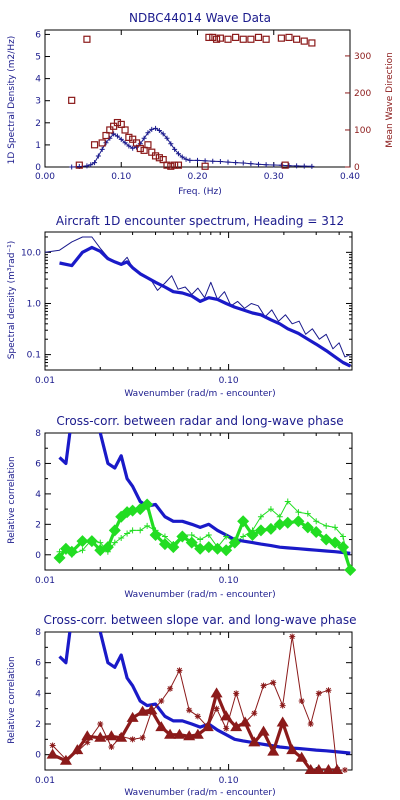 This screenshot has width=400, height=800. What do you see at coordinates (197, 98) in the screenshot?
I see `plot-frame` at bounding box center [197, 98].